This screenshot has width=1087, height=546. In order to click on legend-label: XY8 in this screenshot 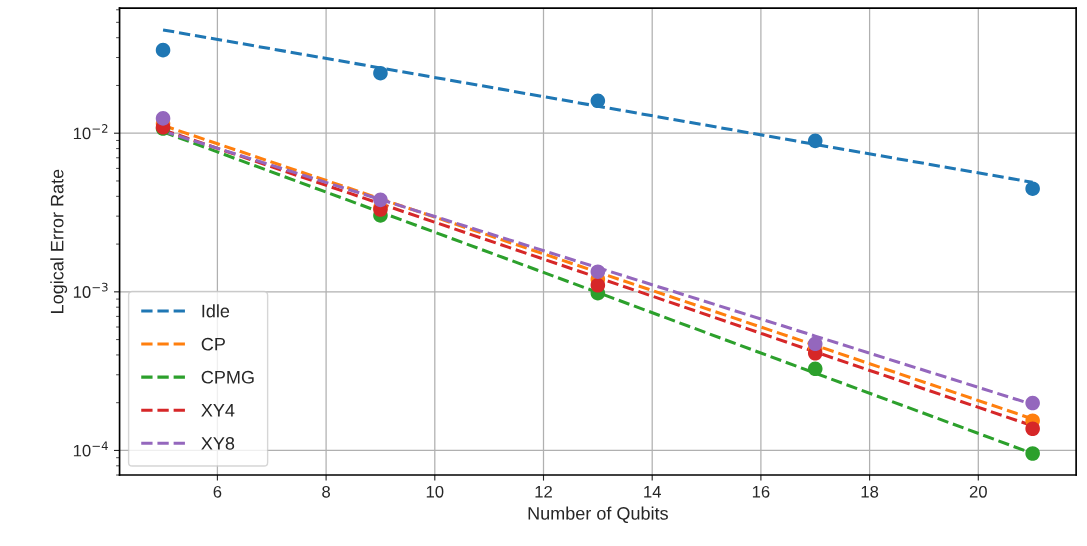, I will do `click(218, 443)`.